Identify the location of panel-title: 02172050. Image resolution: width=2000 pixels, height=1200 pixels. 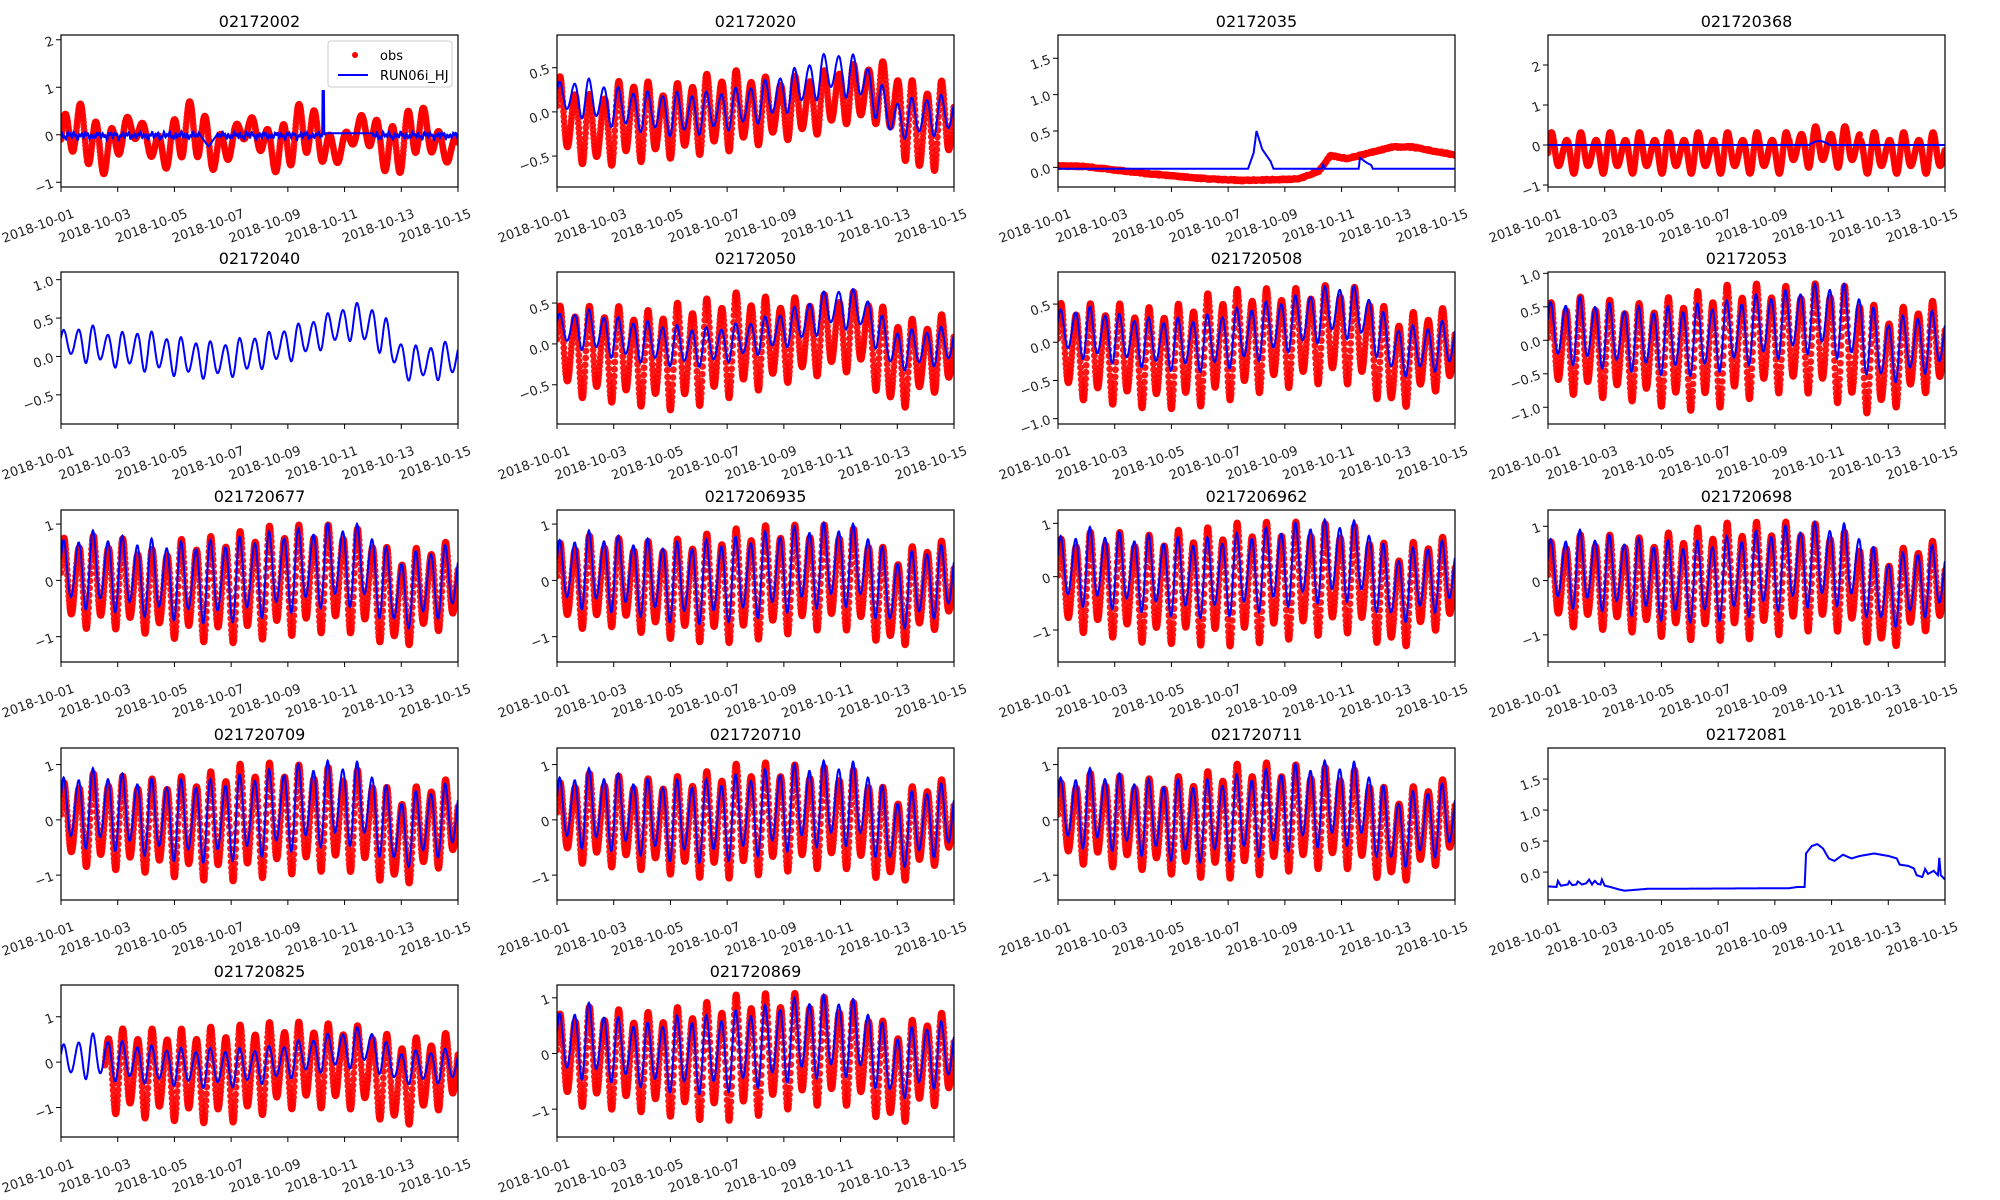
(755, 258).